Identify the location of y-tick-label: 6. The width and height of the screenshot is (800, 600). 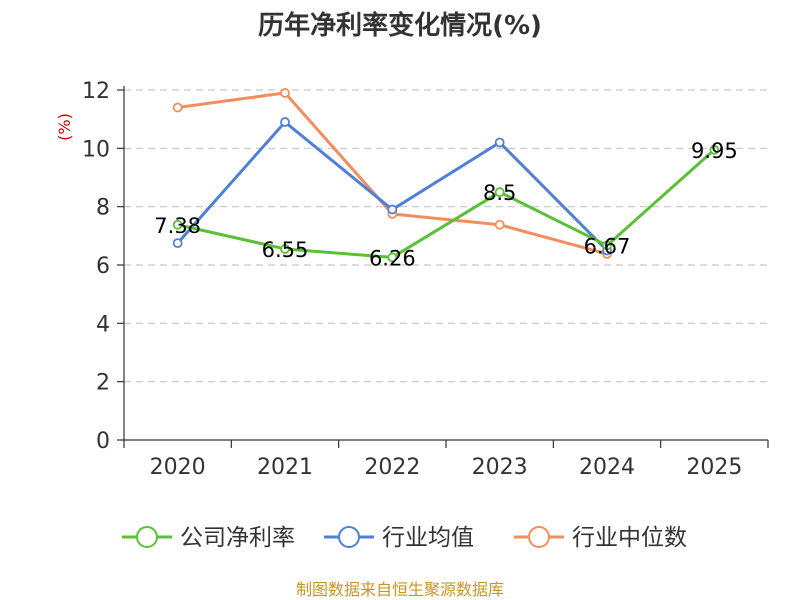
(103, 266).